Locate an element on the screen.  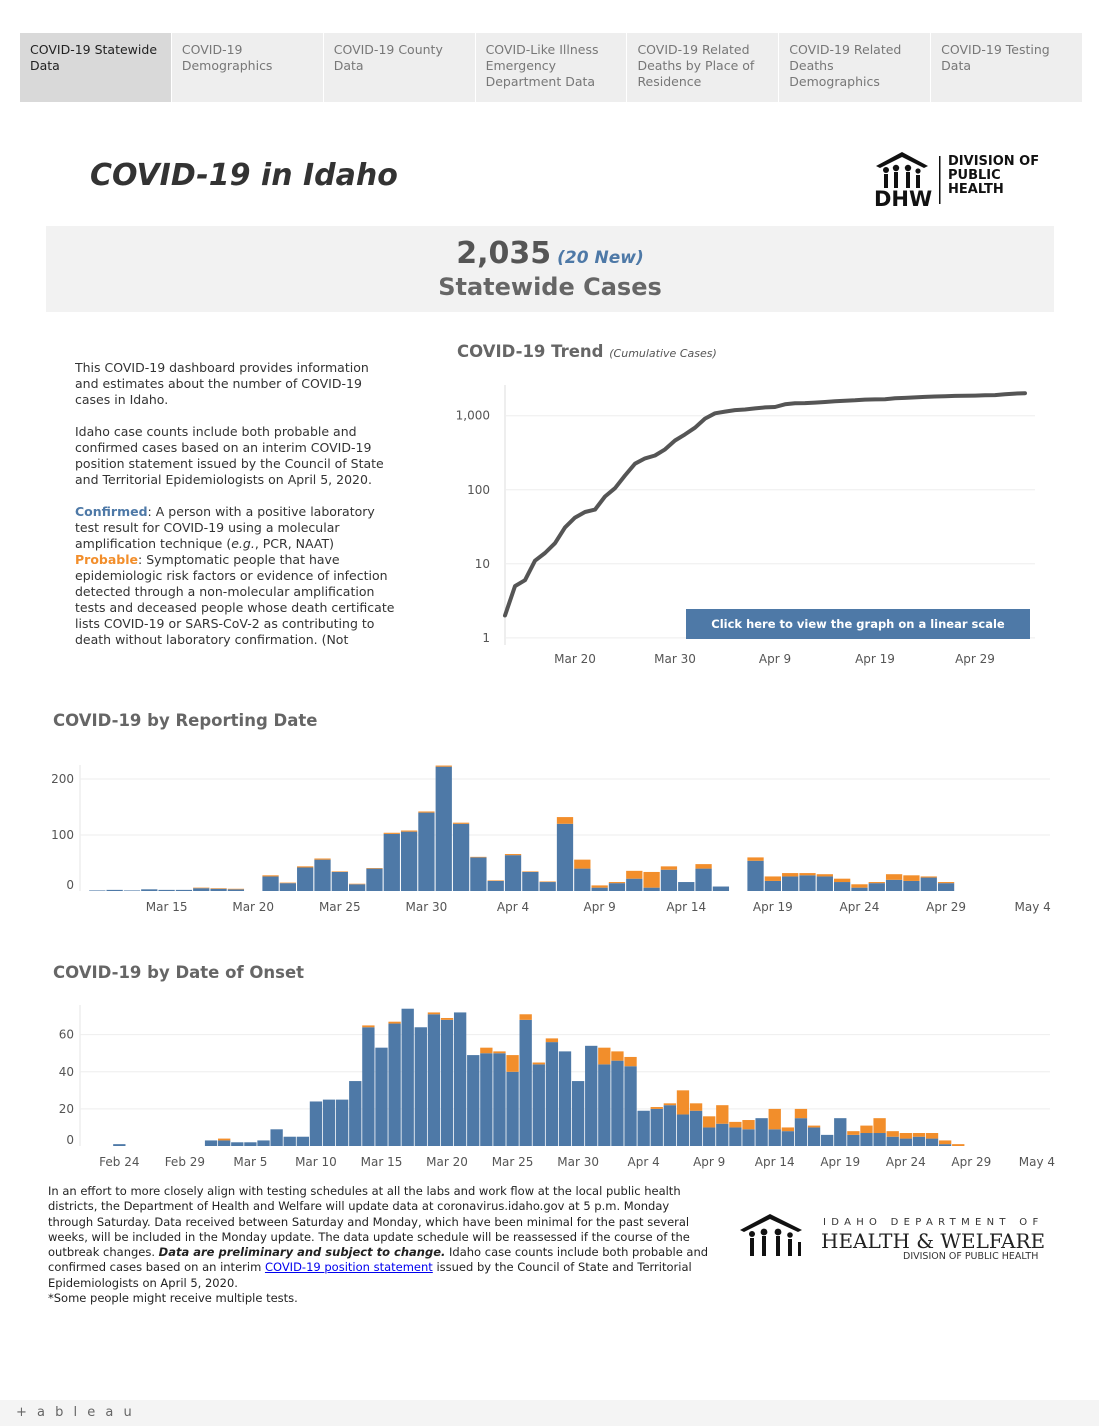
reporting-x-tick-label: Apr 4 is located at coordinates (513, 907).